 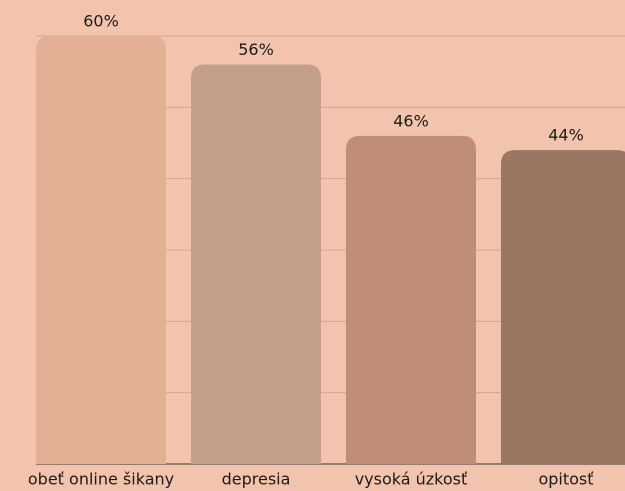 What do you see at coordinates (411, 120) in the screenshot?
I see `value-label: 46%` at bounding box center [411, 120].